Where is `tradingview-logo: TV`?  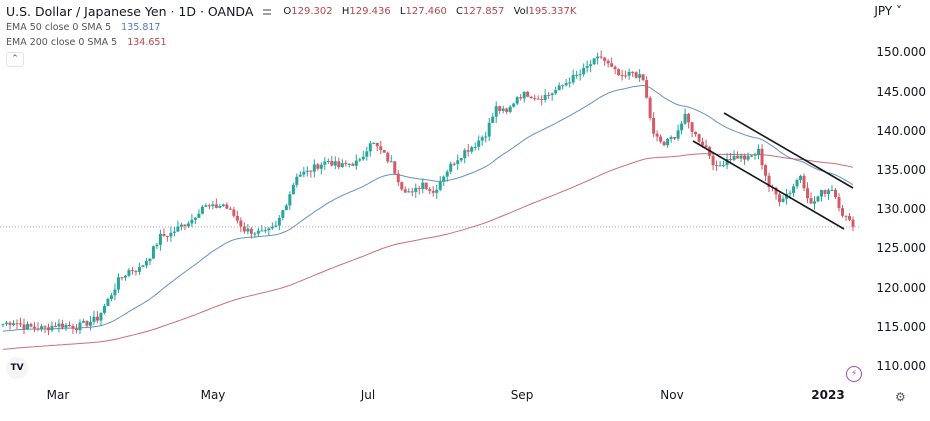 tradingview-logo: TV is located at coordinates (17, 368).